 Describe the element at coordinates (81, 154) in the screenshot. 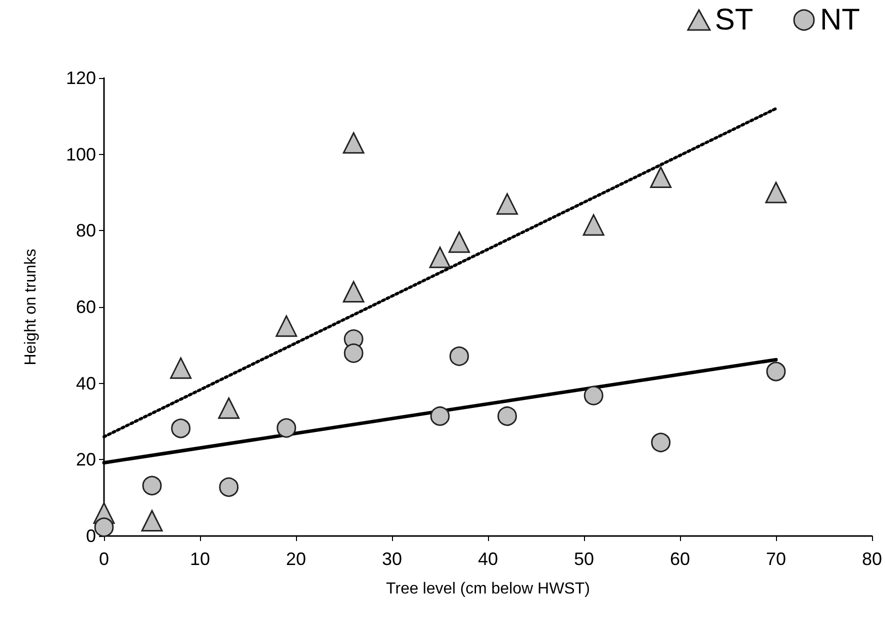

I see `y-tick-label: 100` at that location.